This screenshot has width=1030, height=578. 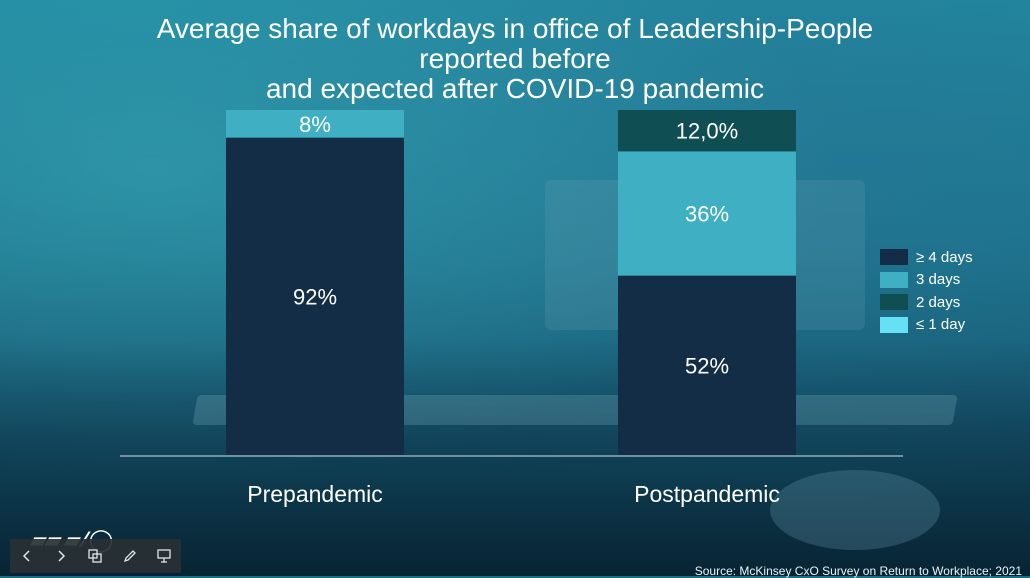 I want to click on legend-item: 2 days, so click(x=926, y=302).